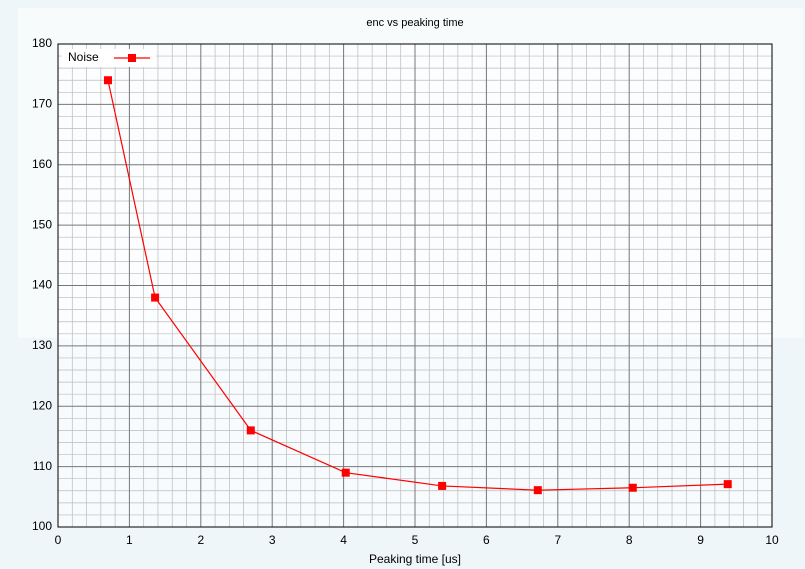 The width and height of the screenshot is (805, 569). What do you see at coordinates (42, 466) in the screenshot?
I see `y-tick-label: 110` at bounding box center [42, 466].